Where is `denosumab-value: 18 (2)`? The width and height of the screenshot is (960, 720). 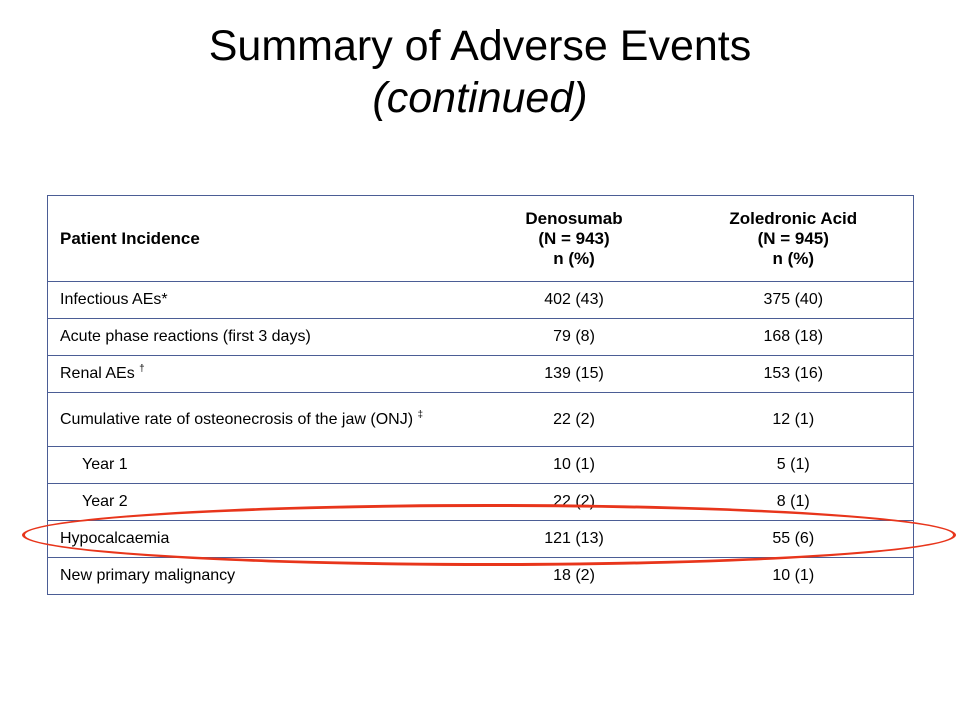
denosumab-value: 18 (2) is located at coordinates (574, 576).